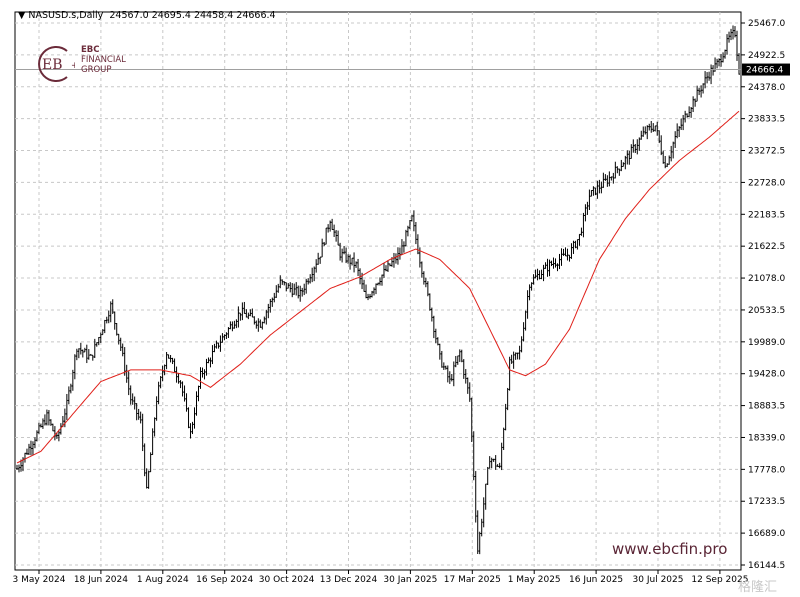  I want to click on y-tick-label: 19989.0, so click(766, 343).